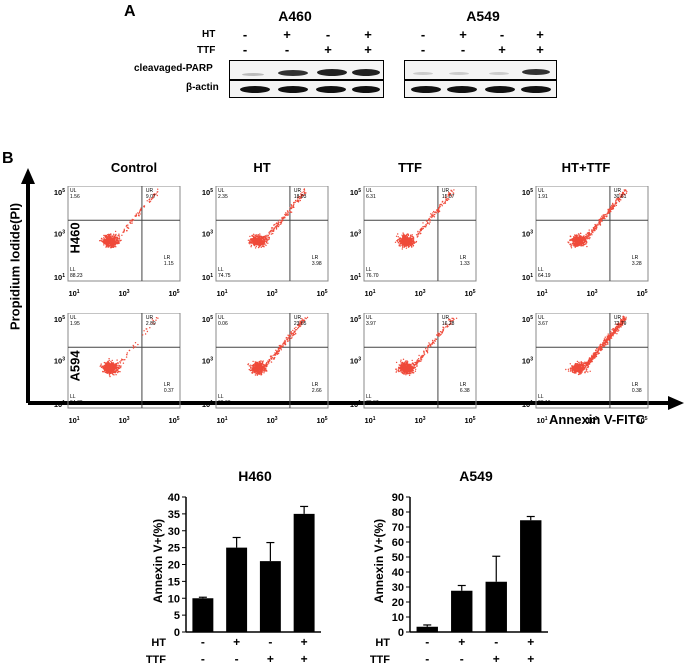 This screenshot has width=685, height=666. I want to click on column-title-control: Control, so click(134, 167).